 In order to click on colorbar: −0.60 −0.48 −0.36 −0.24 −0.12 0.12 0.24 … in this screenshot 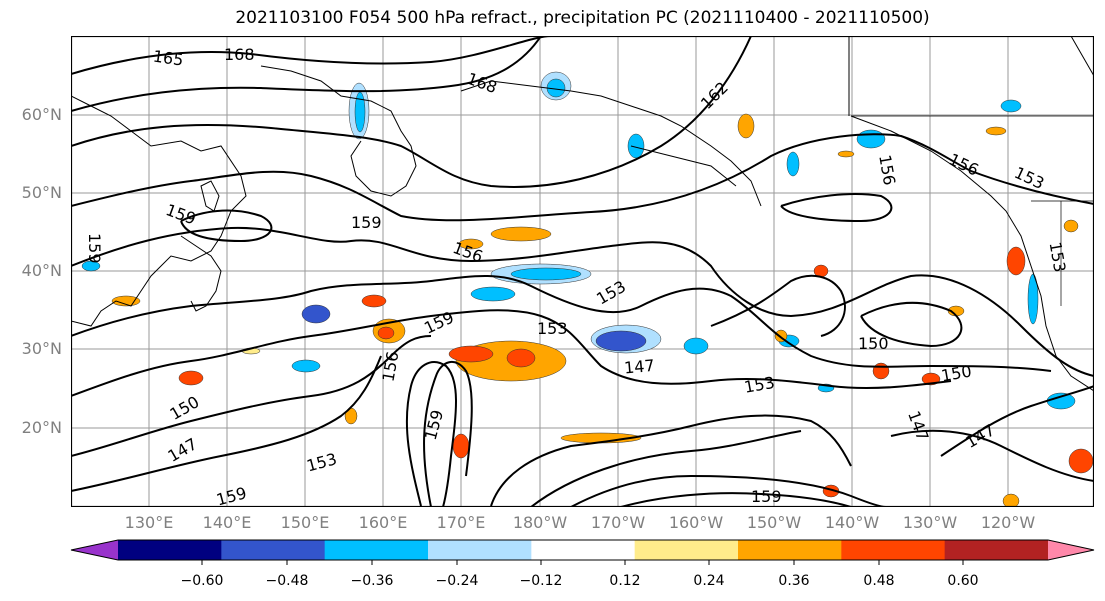, I will do `click(582, 564)`.